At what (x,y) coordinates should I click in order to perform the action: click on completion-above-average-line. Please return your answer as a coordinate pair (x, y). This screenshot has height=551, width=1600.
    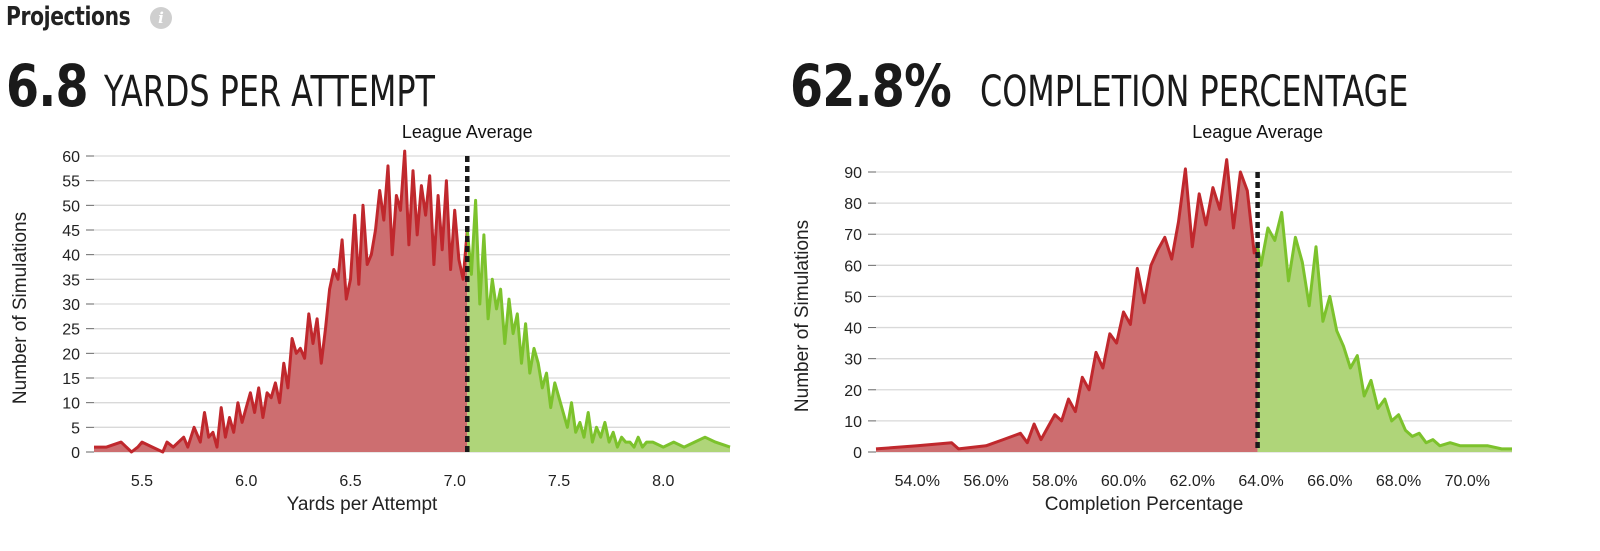
    Looking at the image, I should click on (1384, 330).